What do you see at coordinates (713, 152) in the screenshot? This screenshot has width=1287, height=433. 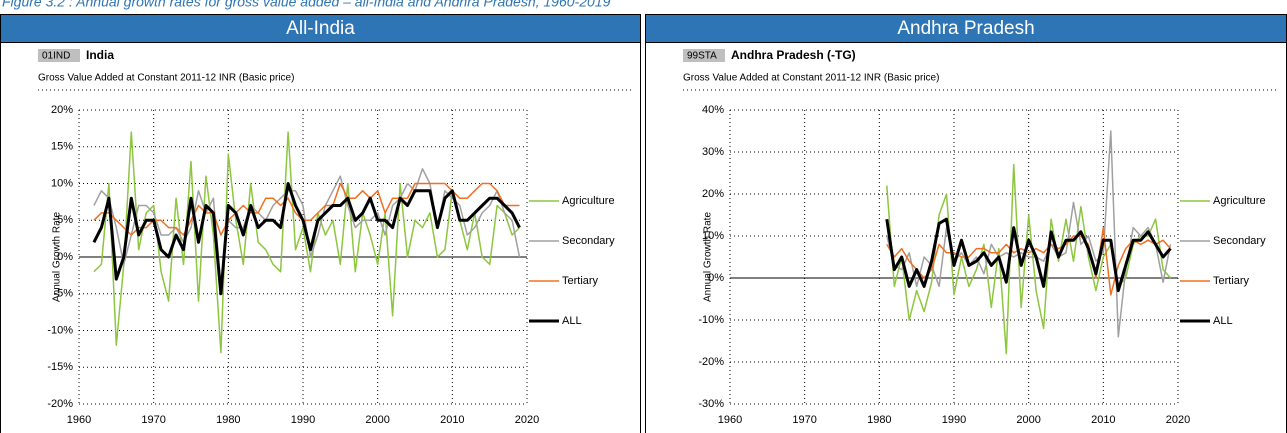 I see `y-tick-label: 30%` at bounding box center [713, 152].